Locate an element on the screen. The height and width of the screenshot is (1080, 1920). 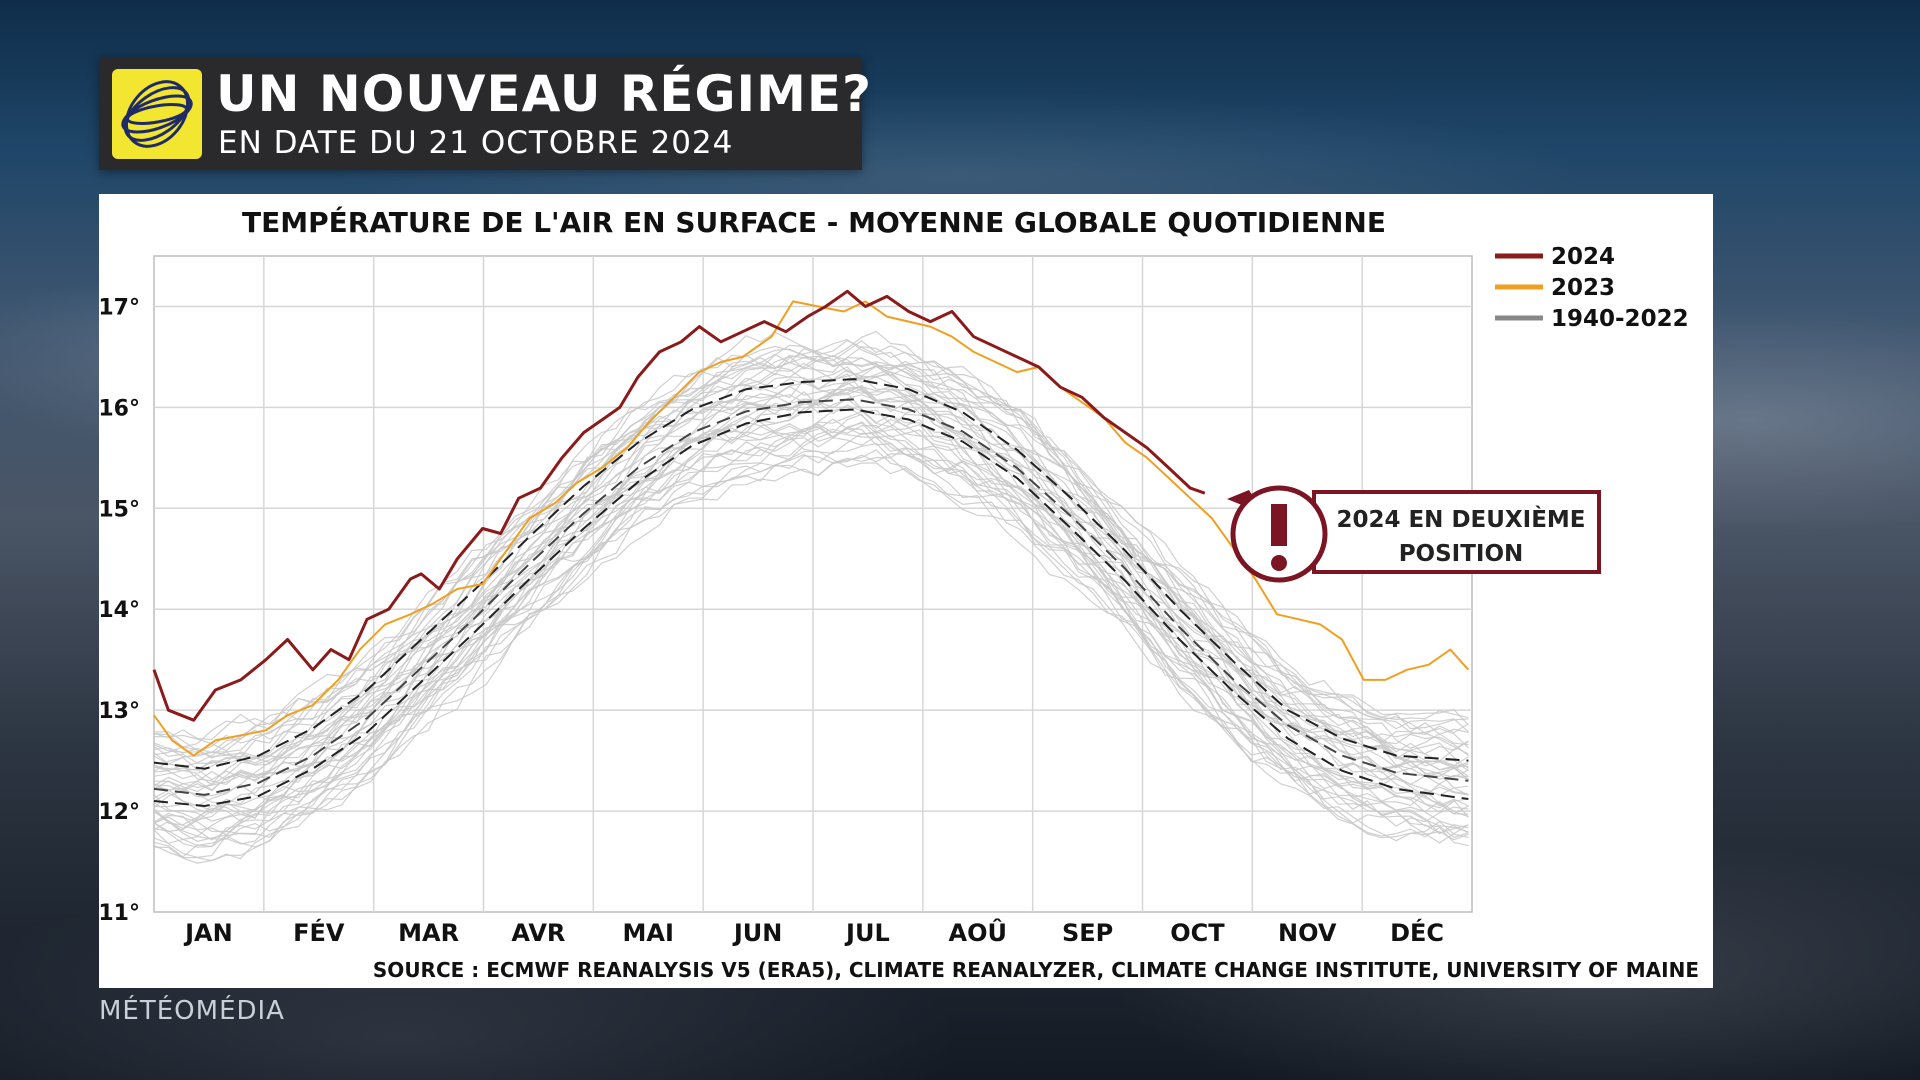
page-subtitle: EN DATE DU 21 OCTOBRE 2024 is located at coordinates (476, 143).